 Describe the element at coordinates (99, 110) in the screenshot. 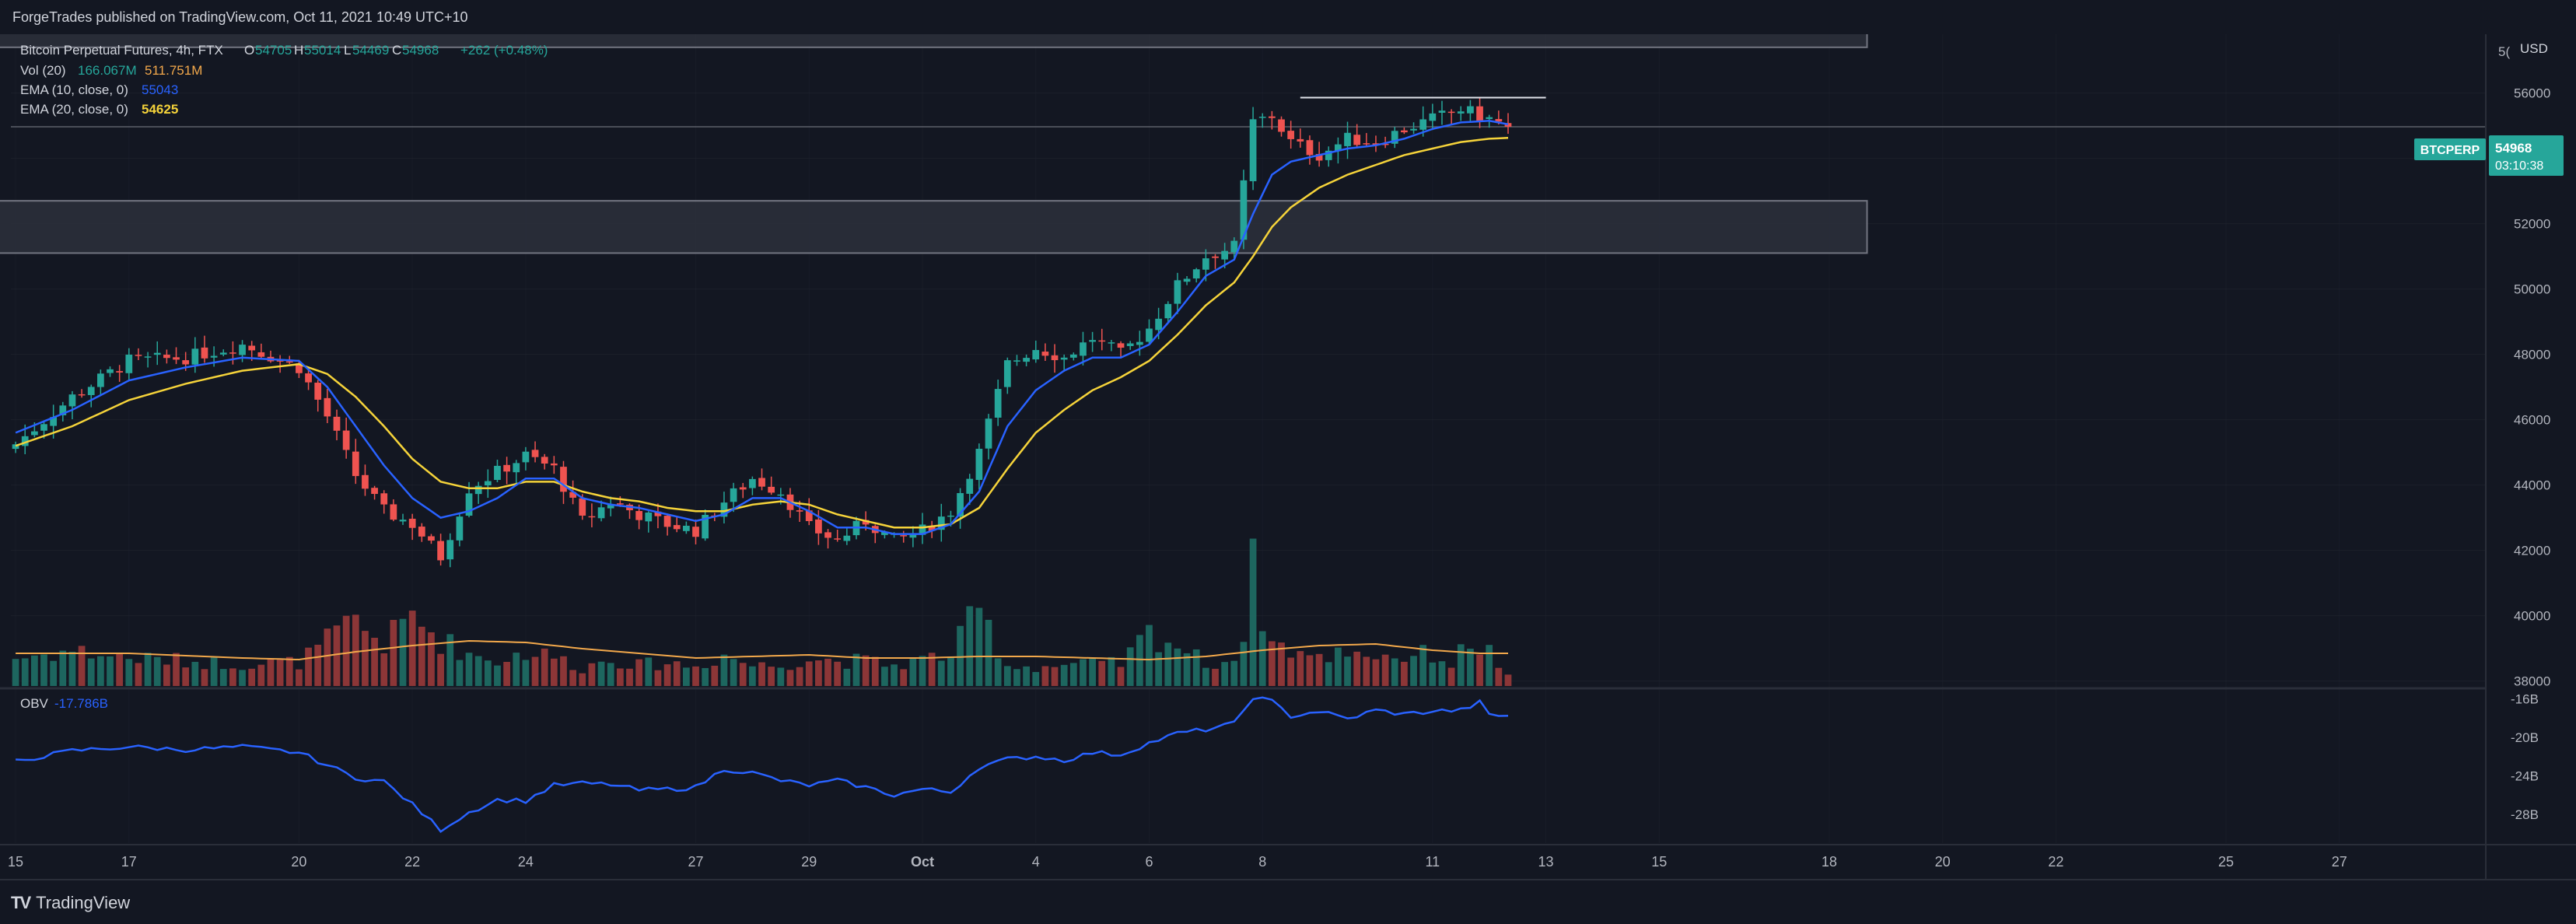

I see `legend-row-ema20: EMA (20, close, 0) 54625` at that location.